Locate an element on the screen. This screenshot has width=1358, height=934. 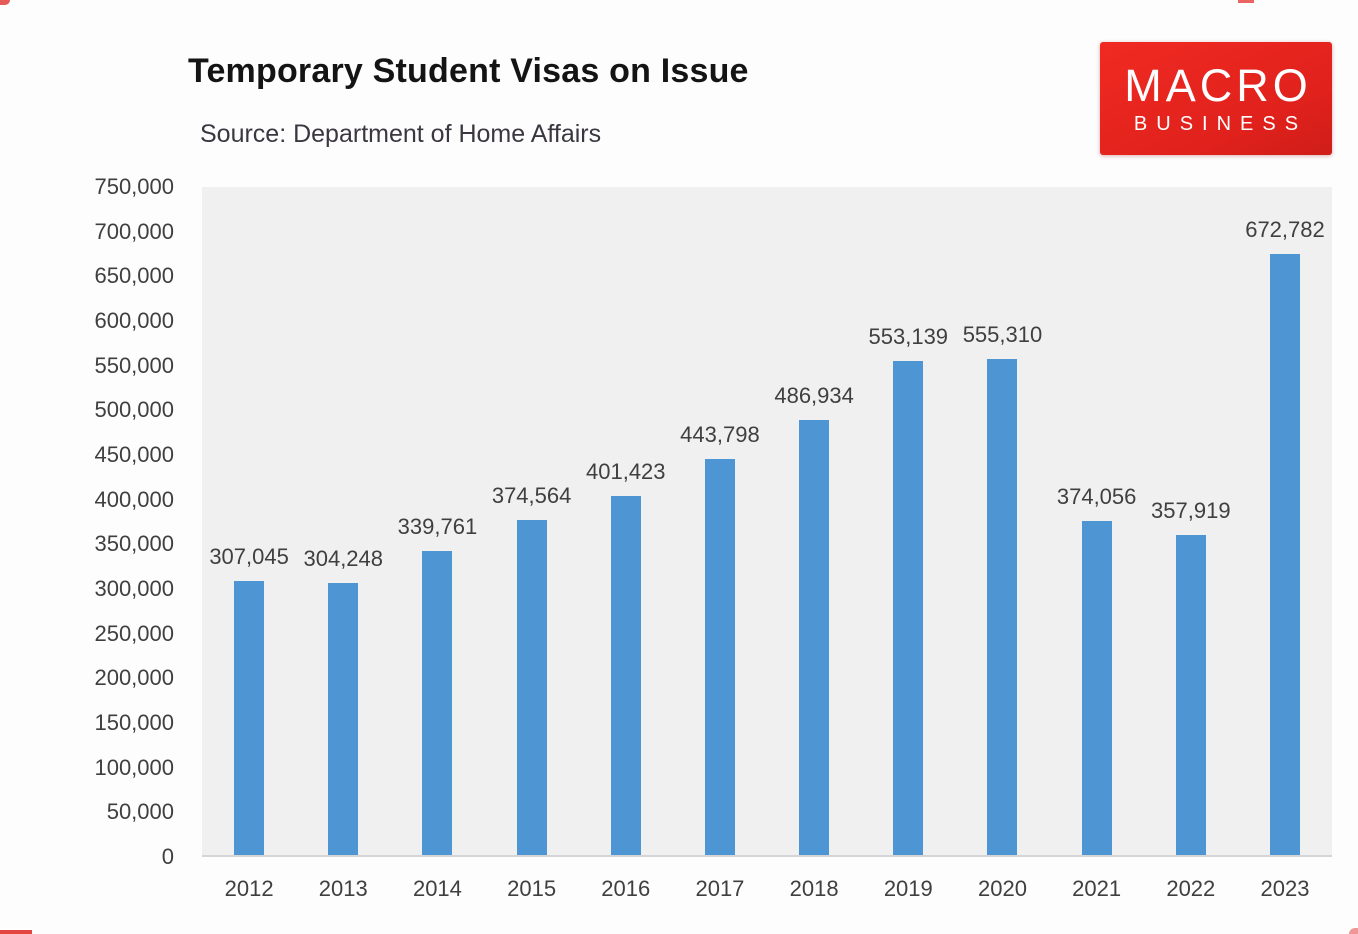
y-tick-label: 250,000 is located at coordinates (134, 633).